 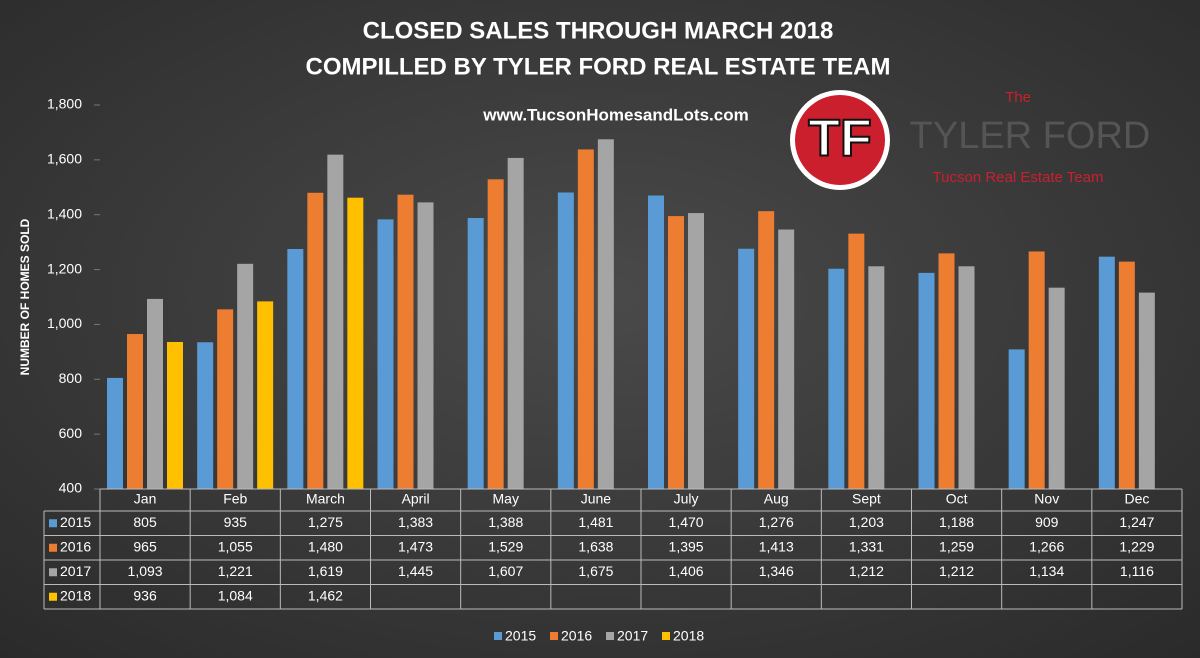 I want to click on x-tick-label: July, so click(x=686, y=499).